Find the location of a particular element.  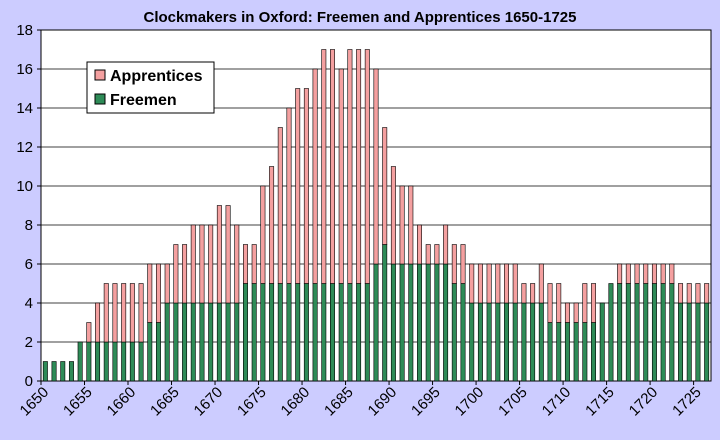

y-tick-label: 14 is located at coordinates (24, 108).